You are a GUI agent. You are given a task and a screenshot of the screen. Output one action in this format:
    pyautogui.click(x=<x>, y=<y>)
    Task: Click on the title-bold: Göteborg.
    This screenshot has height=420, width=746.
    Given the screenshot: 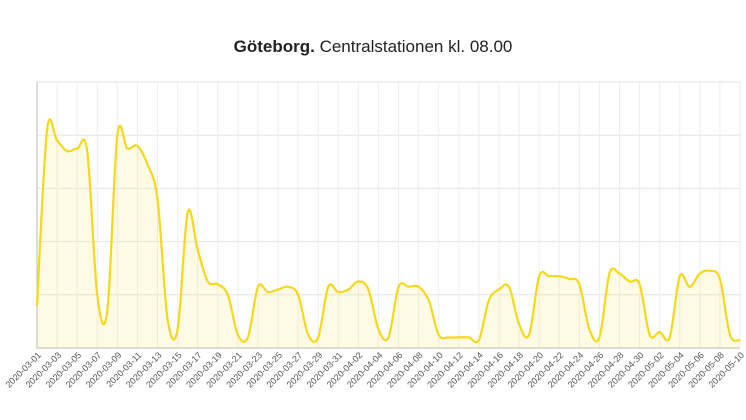 What is the action you would take?
    pyautogui.click(x=274, y=46)
    